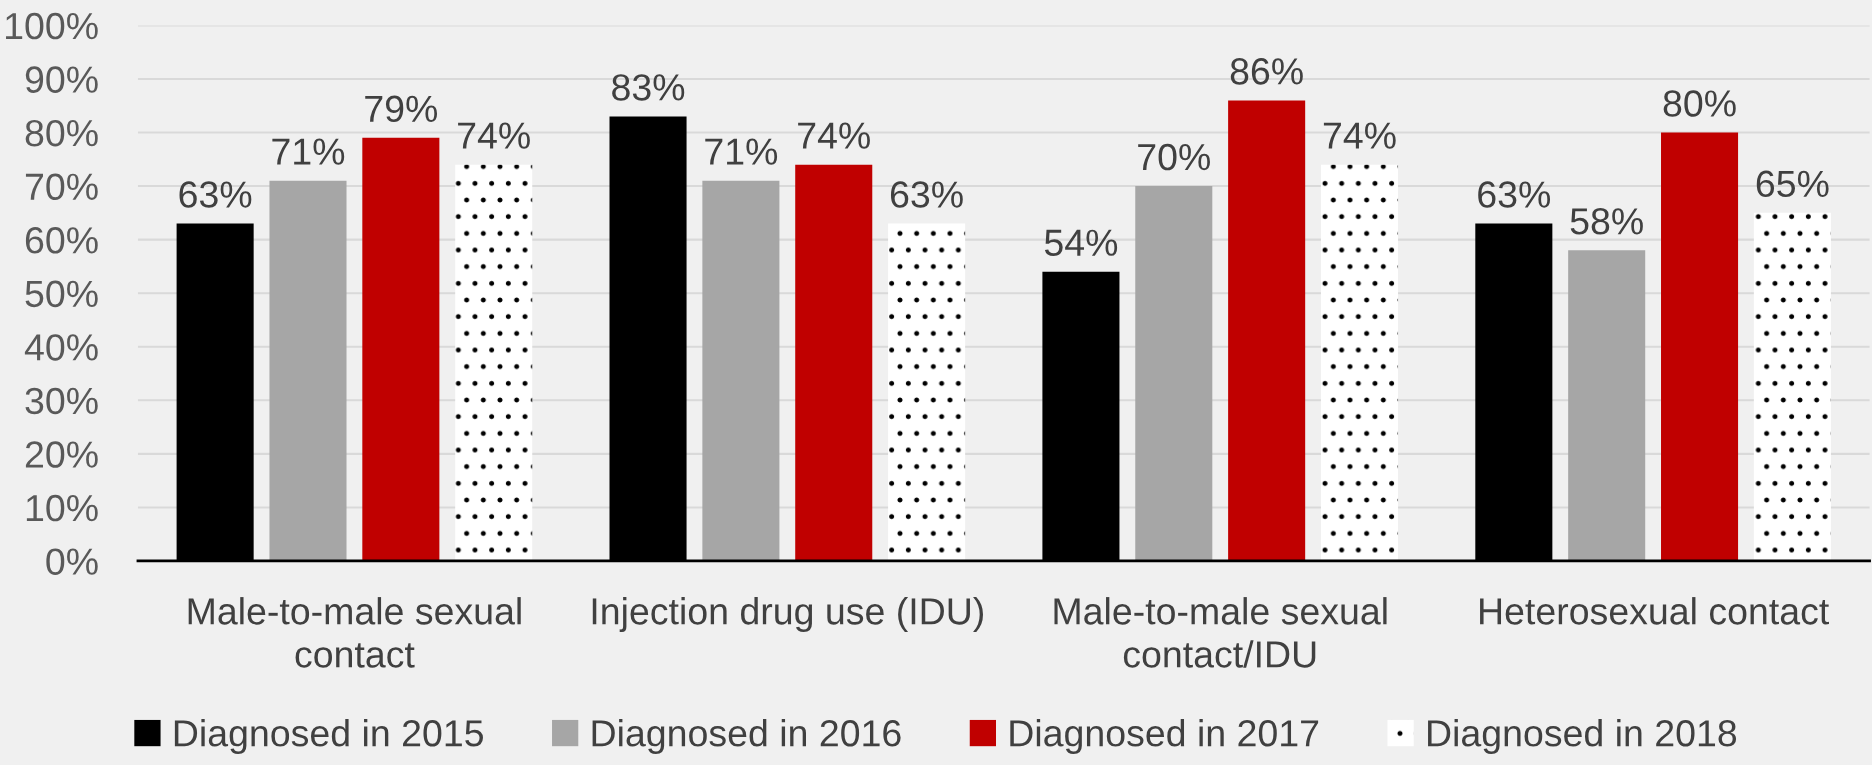  I want to click on x-tick-label: Heterosexual contact, so click(1654, 611).